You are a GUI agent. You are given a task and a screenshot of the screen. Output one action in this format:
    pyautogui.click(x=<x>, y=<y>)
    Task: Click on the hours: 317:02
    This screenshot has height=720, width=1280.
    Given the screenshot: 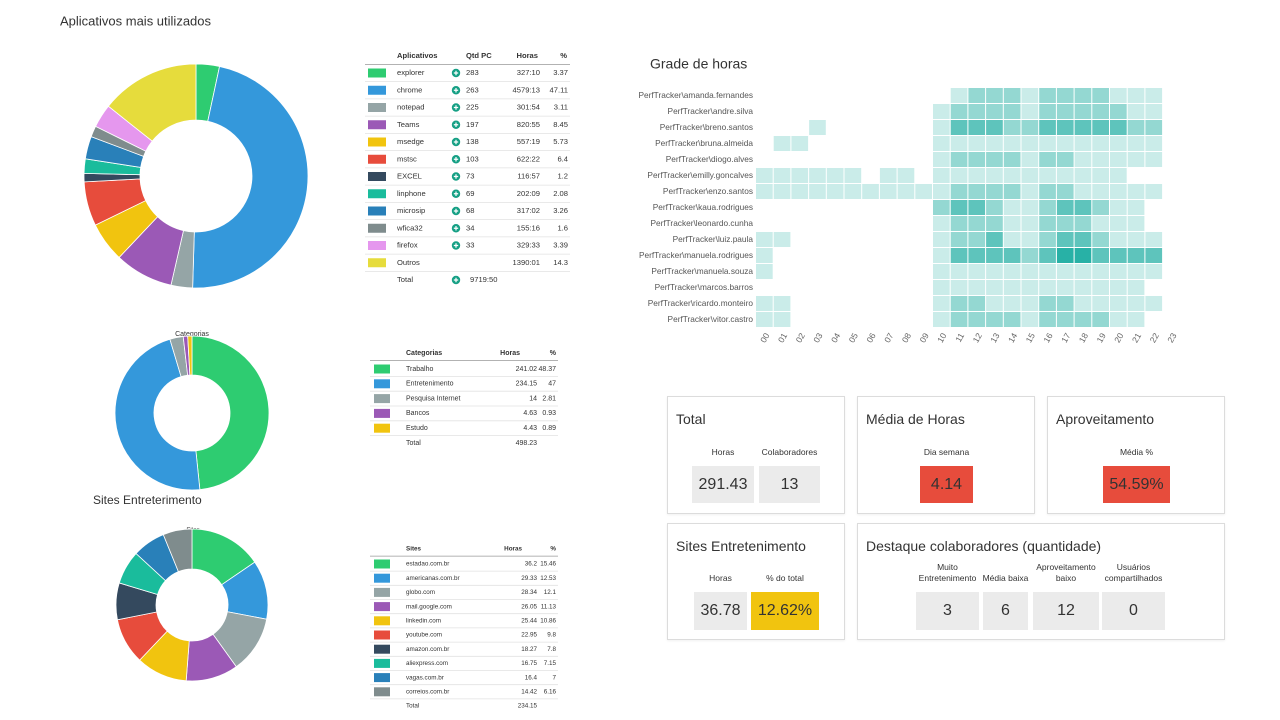 What is the action you would take?
    pyautogui.click(x=528, y=210)
    